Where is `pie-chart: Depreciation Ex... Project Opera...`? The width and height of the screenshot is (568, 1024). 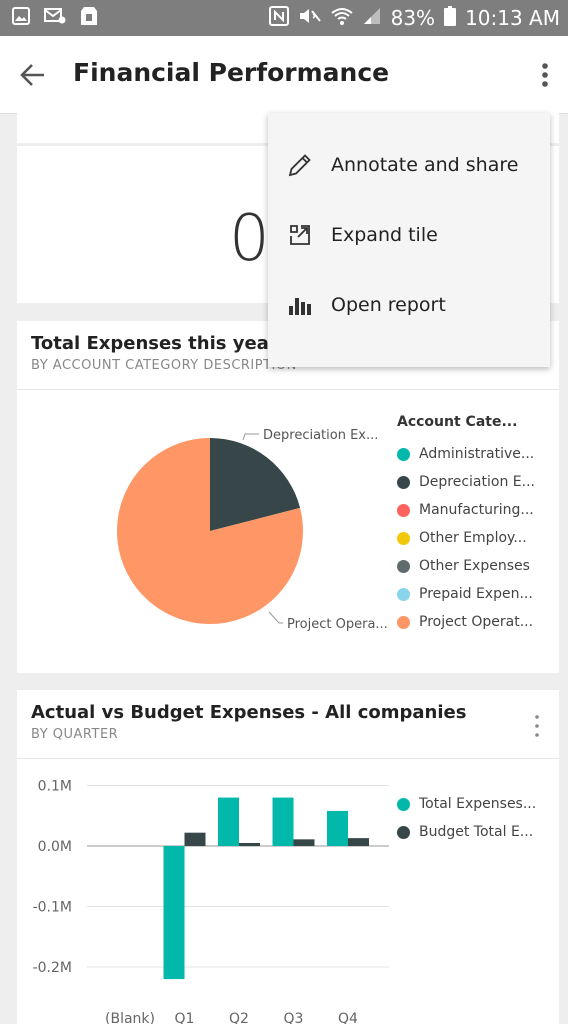 pie-chart: Depreciation Ex... Project Opera... is located at coordinates (252, 530).